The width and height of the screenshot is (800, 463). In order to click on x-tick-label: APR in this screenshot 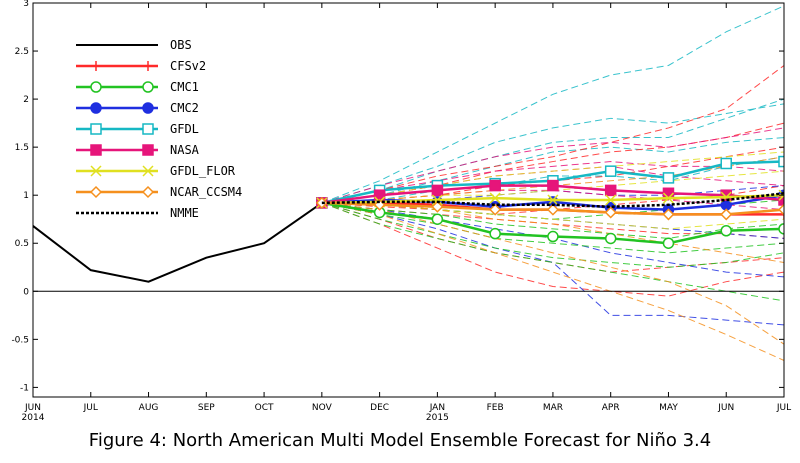, I will do `click(611, 408)`.